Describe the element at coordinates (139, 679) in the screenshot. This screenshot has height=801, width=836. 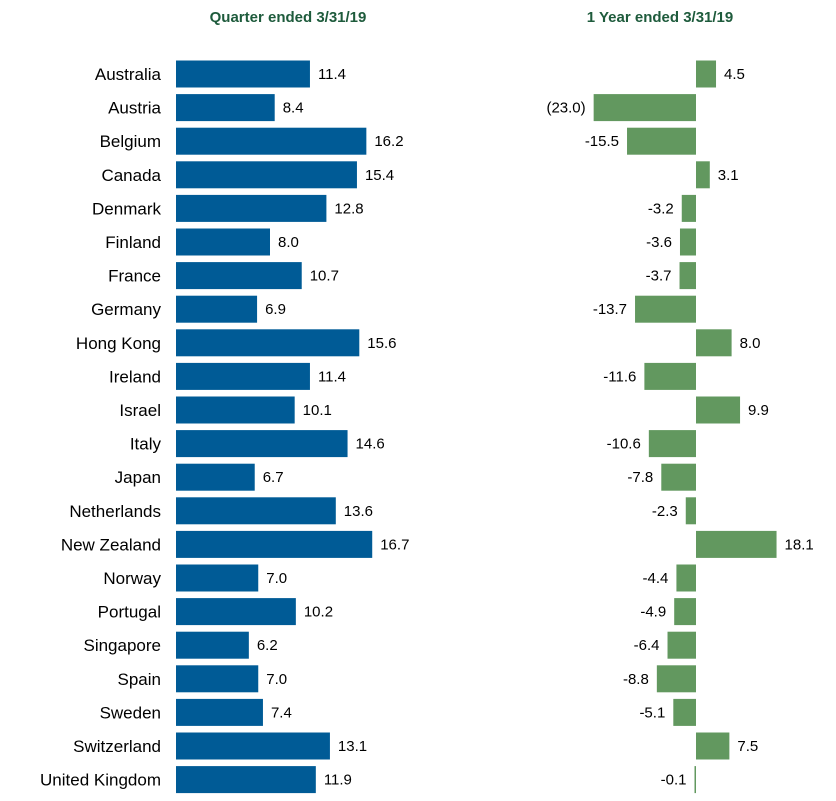
I see `category-label: Spain` at that location.